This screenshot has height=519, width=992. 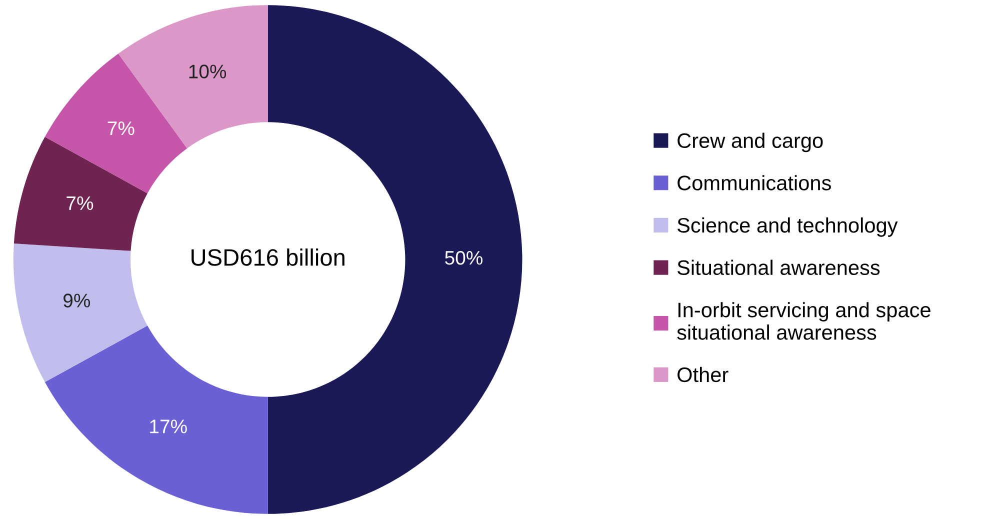 What do you see at coordinates (77, 301) in the screenshot?
I see `data-label: 9%` at bounding box center [77, 301].